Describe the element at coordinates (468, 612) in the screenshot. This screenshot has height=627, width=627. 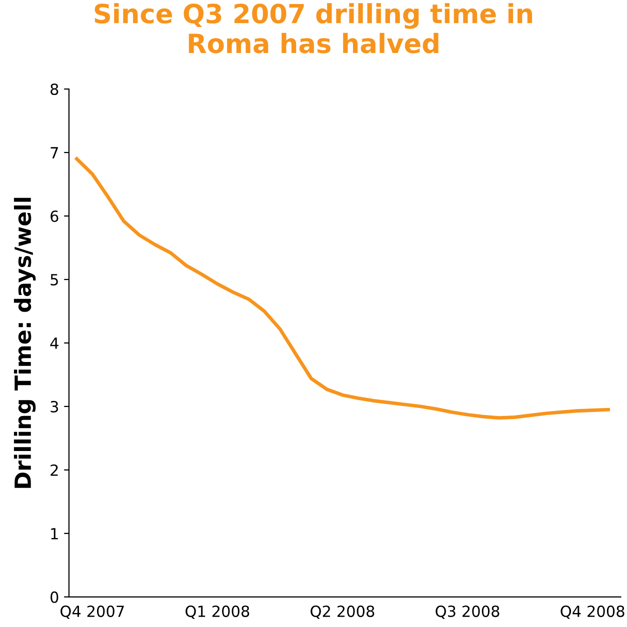
I see `x-tick-label: Q3 2008` at that location.